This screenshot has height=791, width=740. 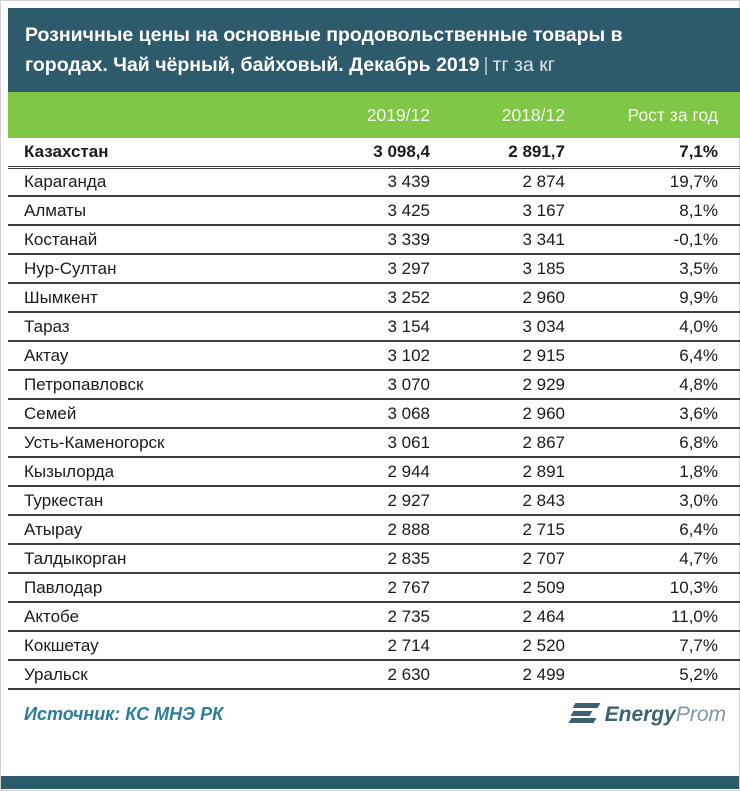 What do you see at coordinates (408, 181) in the screenshot?
I see `price-2019-cell: 3 439` at bounding box center [408, 181].